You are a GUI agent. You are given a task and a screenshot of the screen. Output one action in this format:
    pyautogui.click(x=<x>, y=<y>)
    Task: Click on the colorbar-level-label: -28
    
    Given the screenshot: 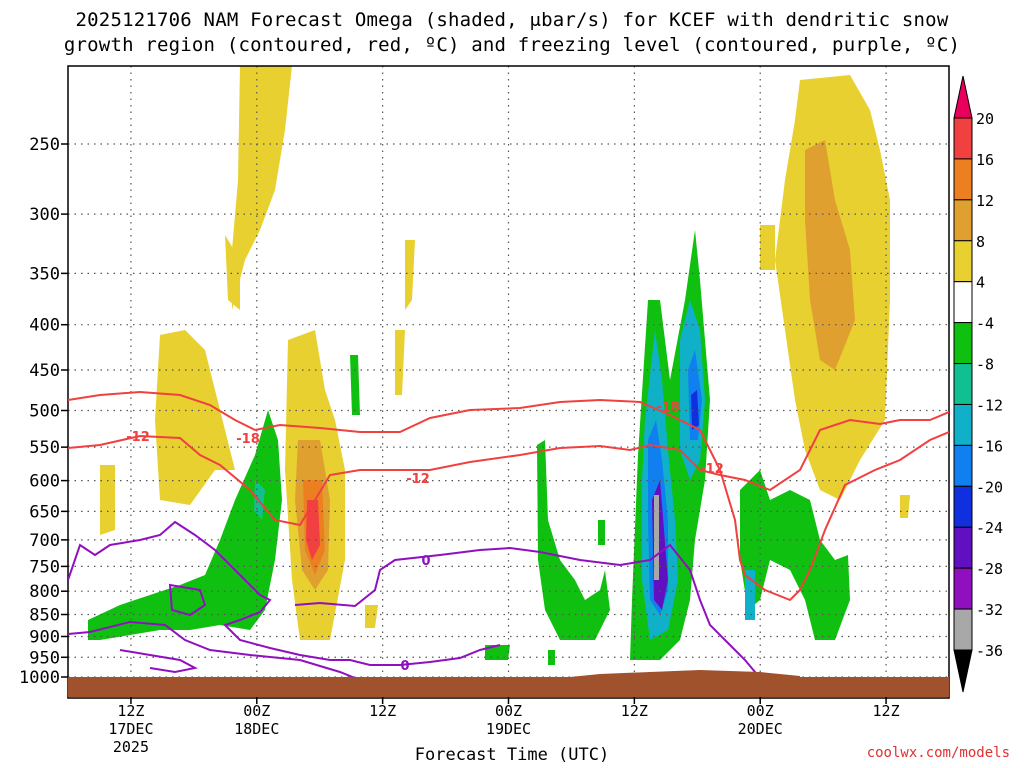 What is the action you would take?
    pyautogui.click(x=989, y=569)
    